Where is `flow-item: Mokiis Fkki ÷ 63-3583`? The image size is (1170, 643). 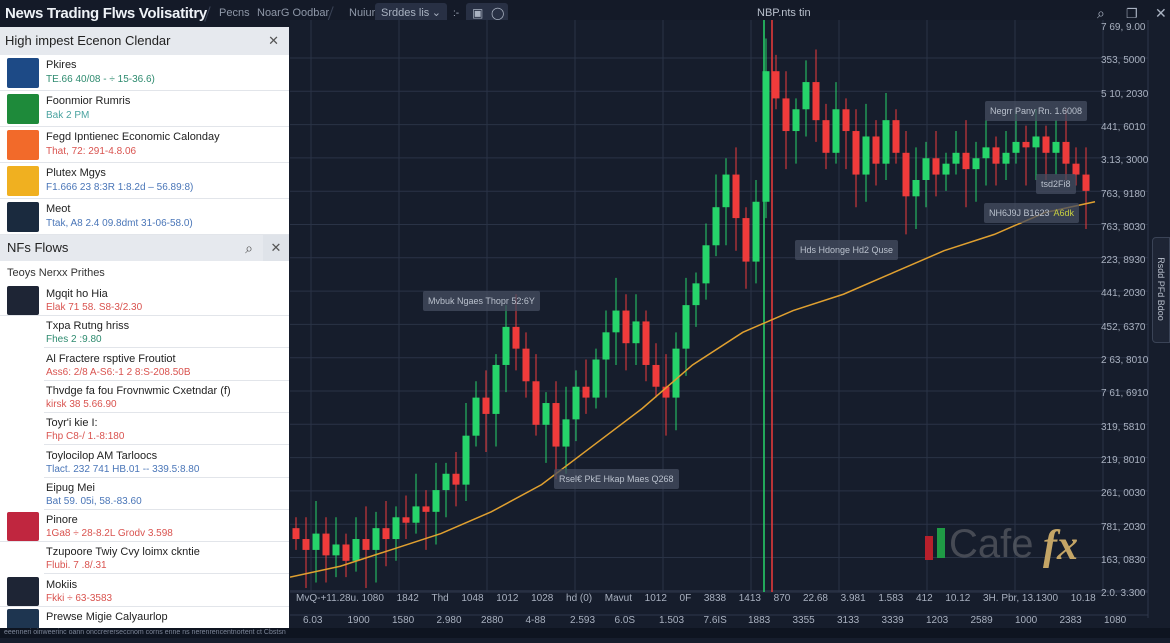
flow-item: Mokiis Fkki ÷ 63-3583 is located at coordinates (144, 591).